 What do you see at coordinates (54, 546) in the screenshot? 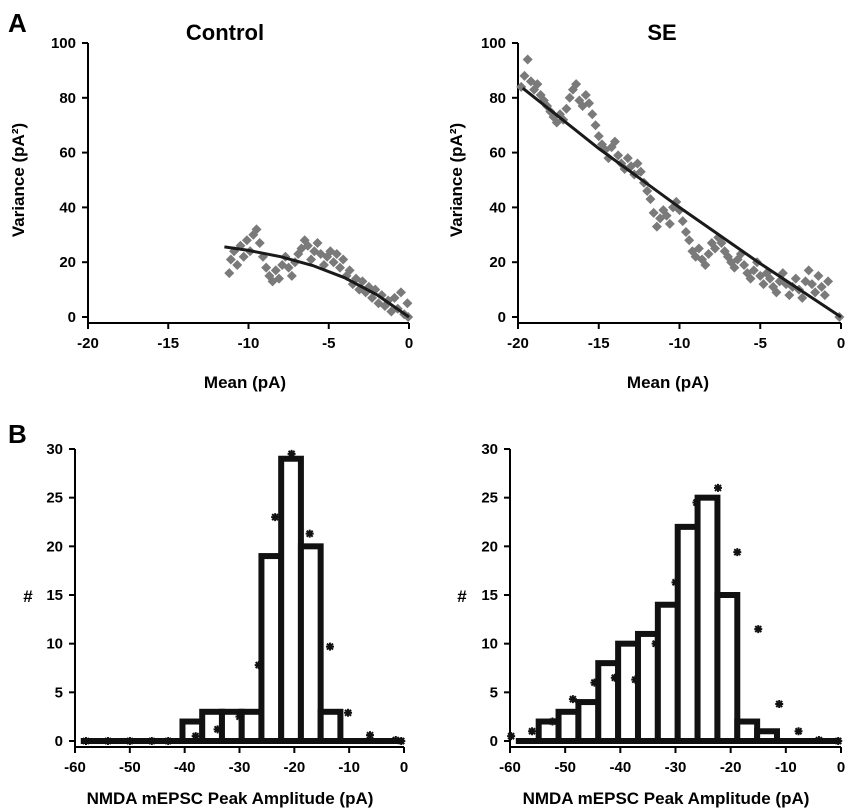
I see `y-tick-label: 20` at bounding box center [54, 546].